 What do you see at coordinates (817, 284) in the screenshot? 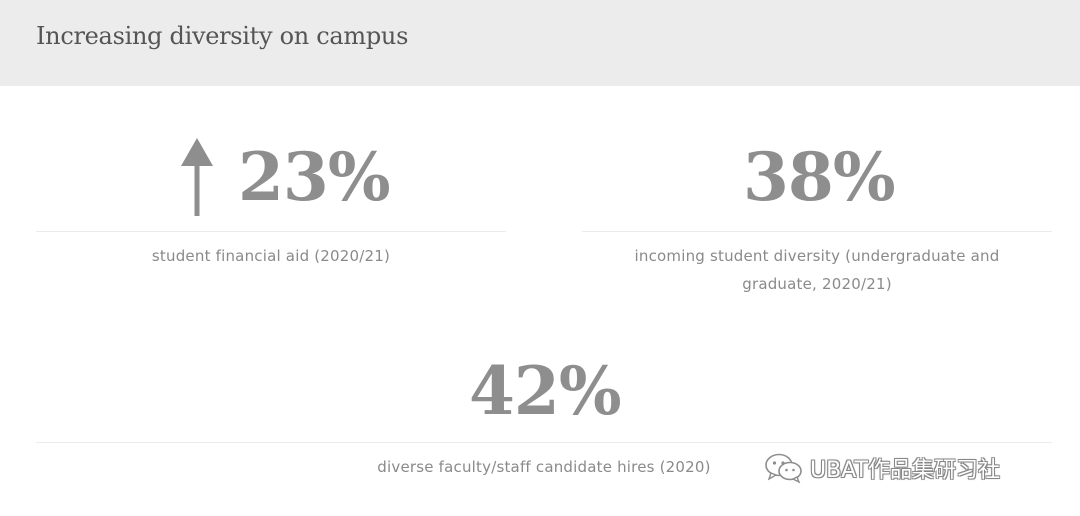
I see `stat-caption-line: graduate, 2020/21)` at bounding box center [817, 284].